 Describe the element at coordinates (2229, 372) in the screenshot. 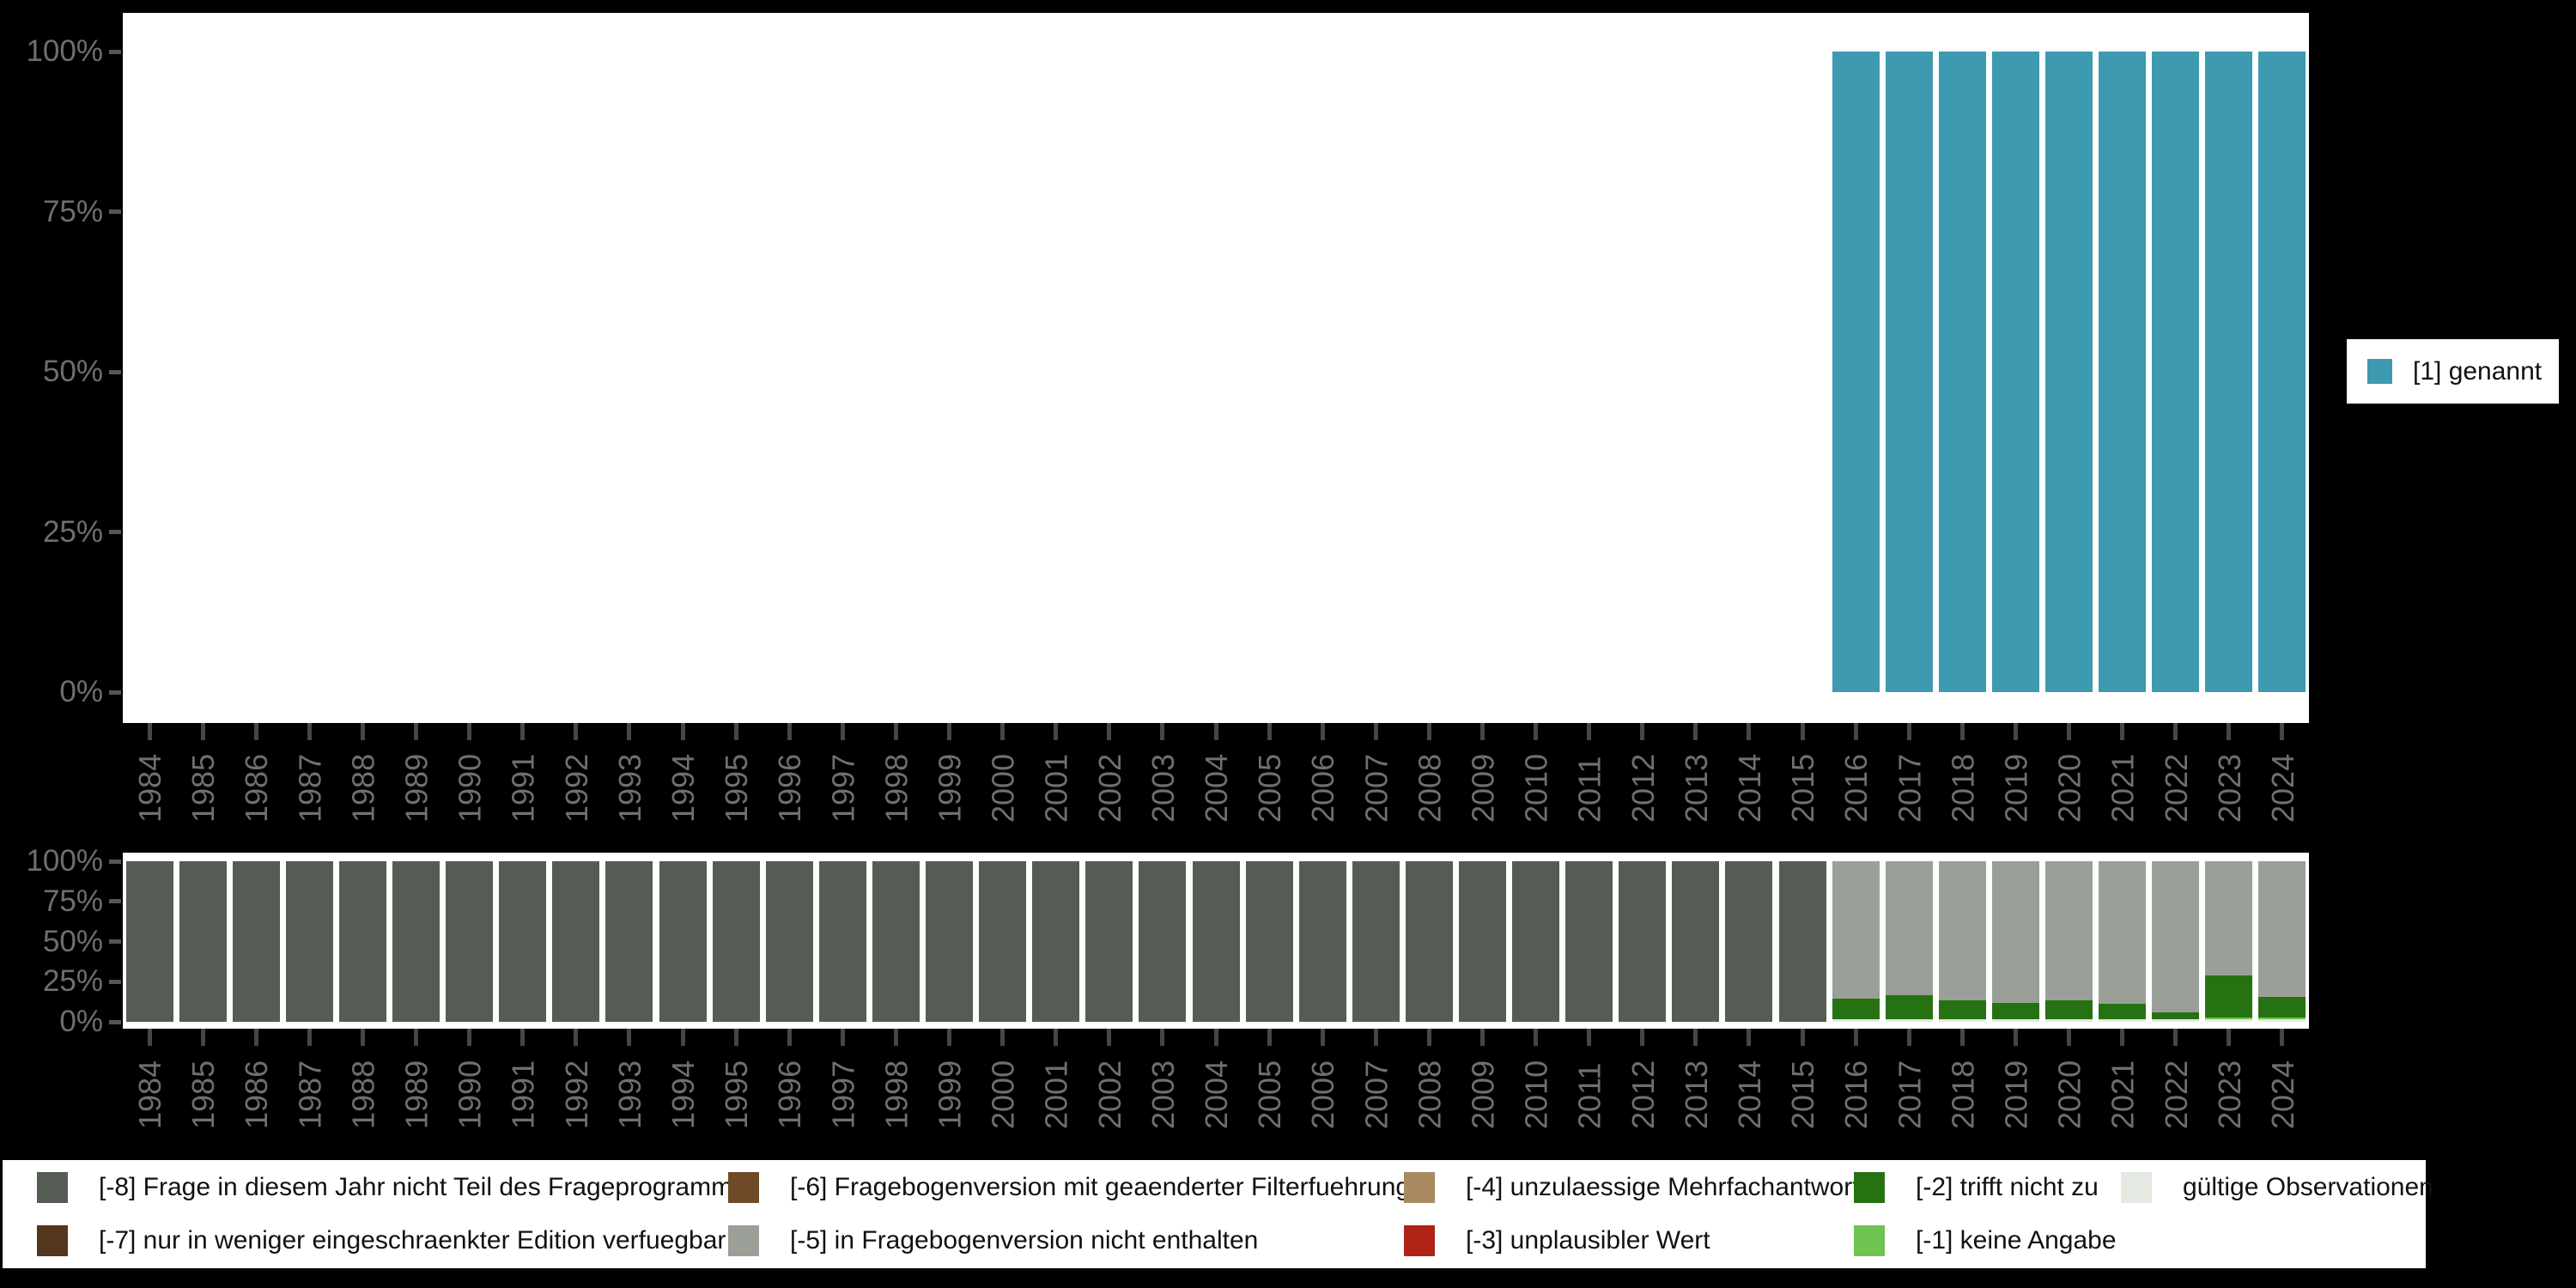

I see `bar-2023` at that location.